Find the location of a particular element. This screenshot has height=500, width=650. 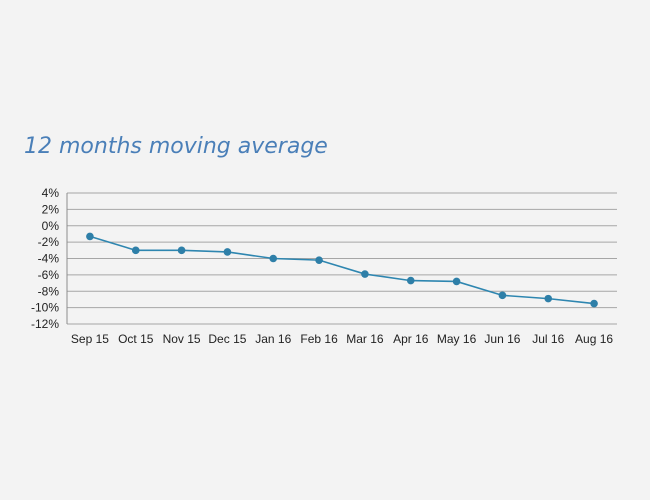

y-tick-label: -12% is located at coordinates (45, 324).